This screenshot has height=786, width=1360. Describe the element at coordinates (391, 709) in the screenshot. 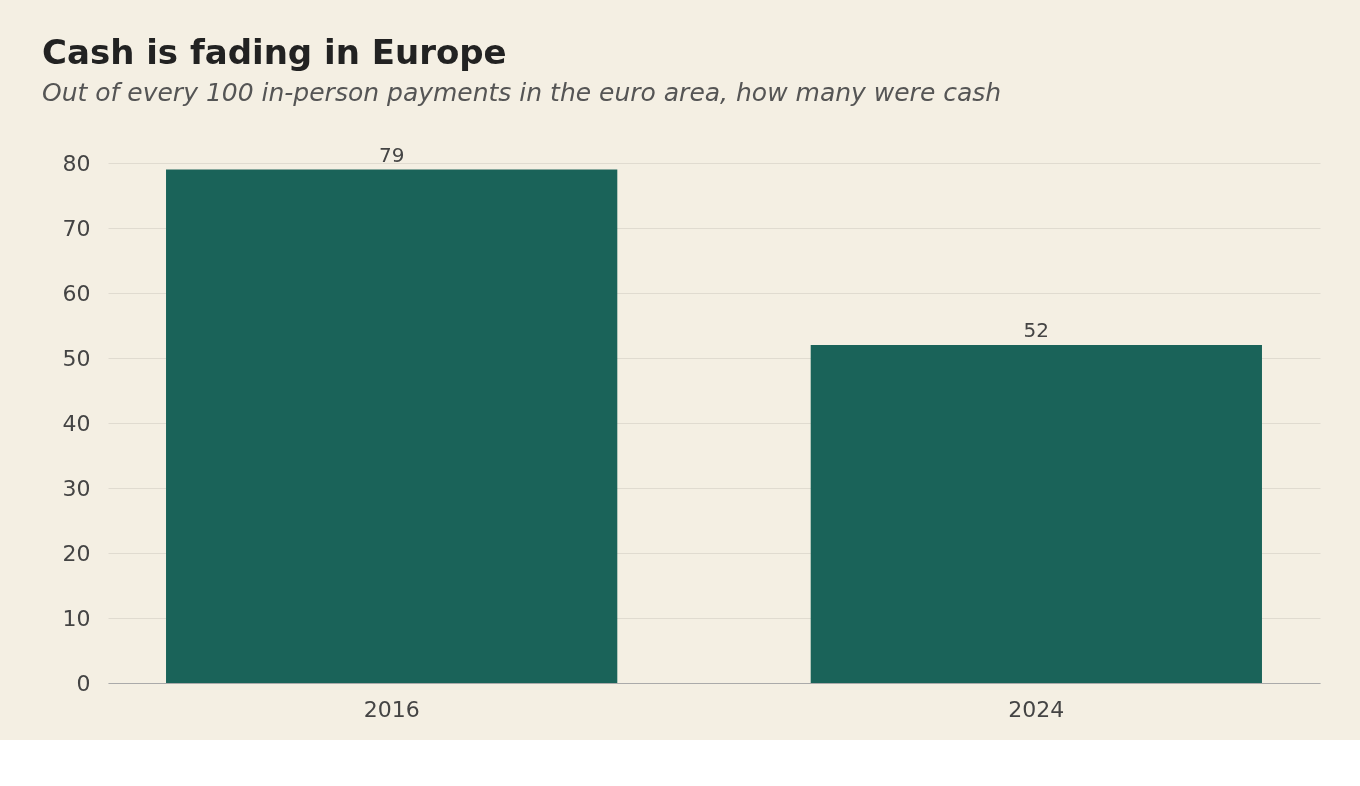

I see `x-tick-label: 2016` at that location.